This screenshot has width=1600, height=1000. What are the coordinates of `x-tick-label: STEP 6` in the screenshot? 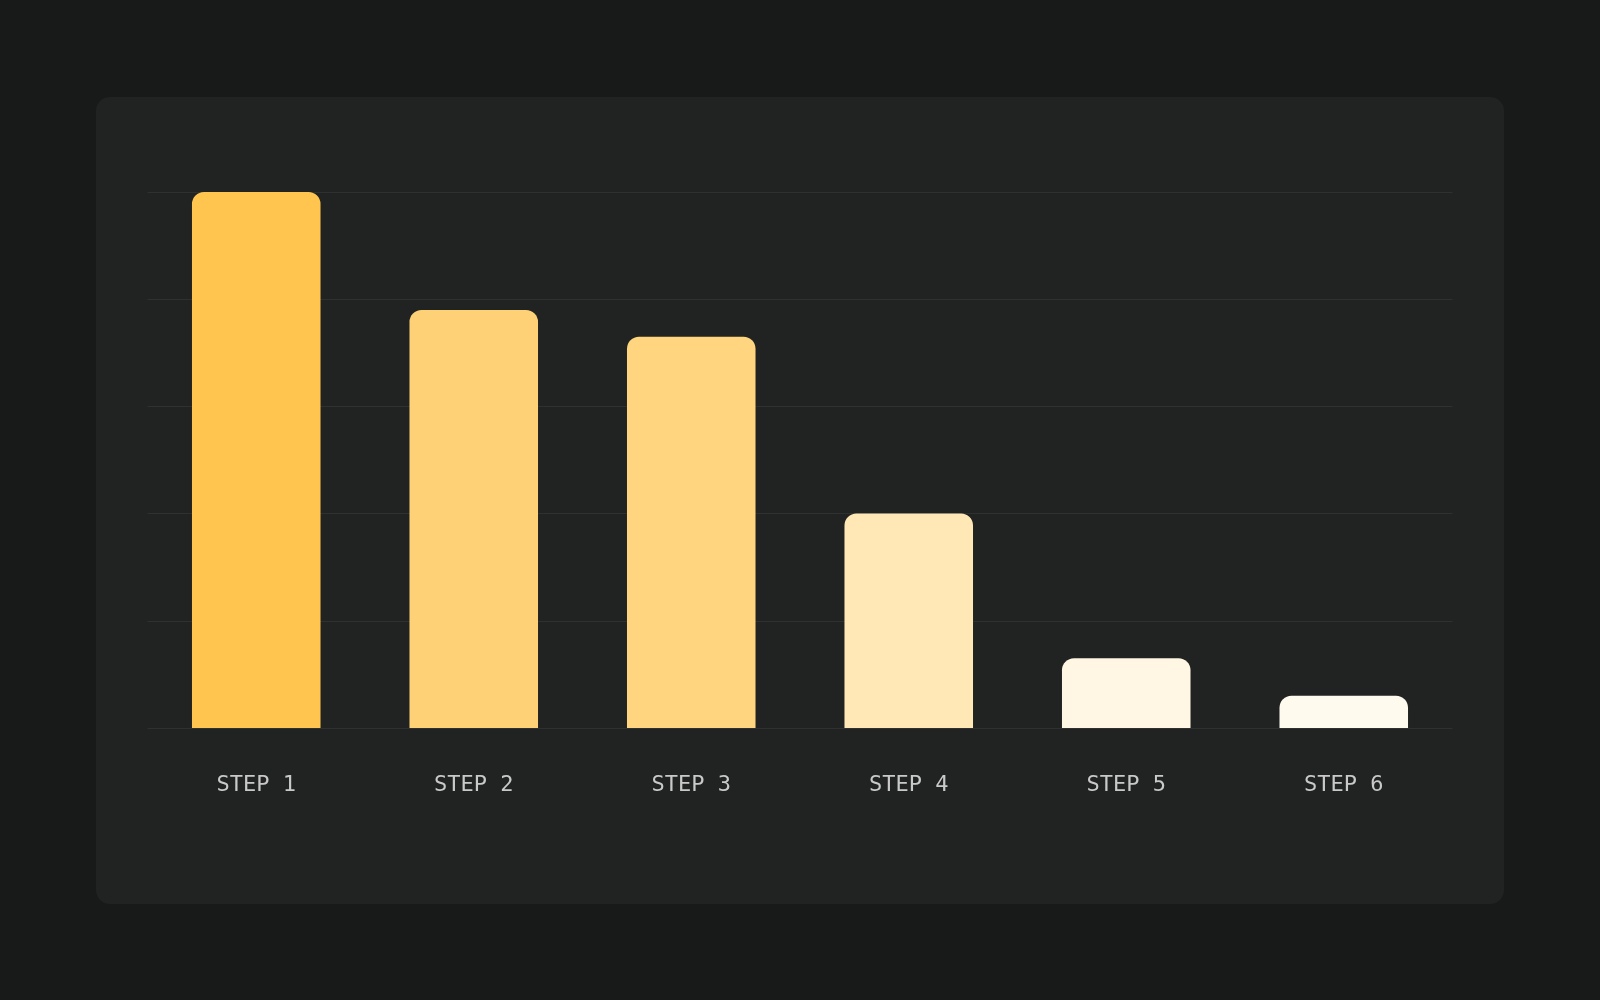 It's located at (1344, 783).